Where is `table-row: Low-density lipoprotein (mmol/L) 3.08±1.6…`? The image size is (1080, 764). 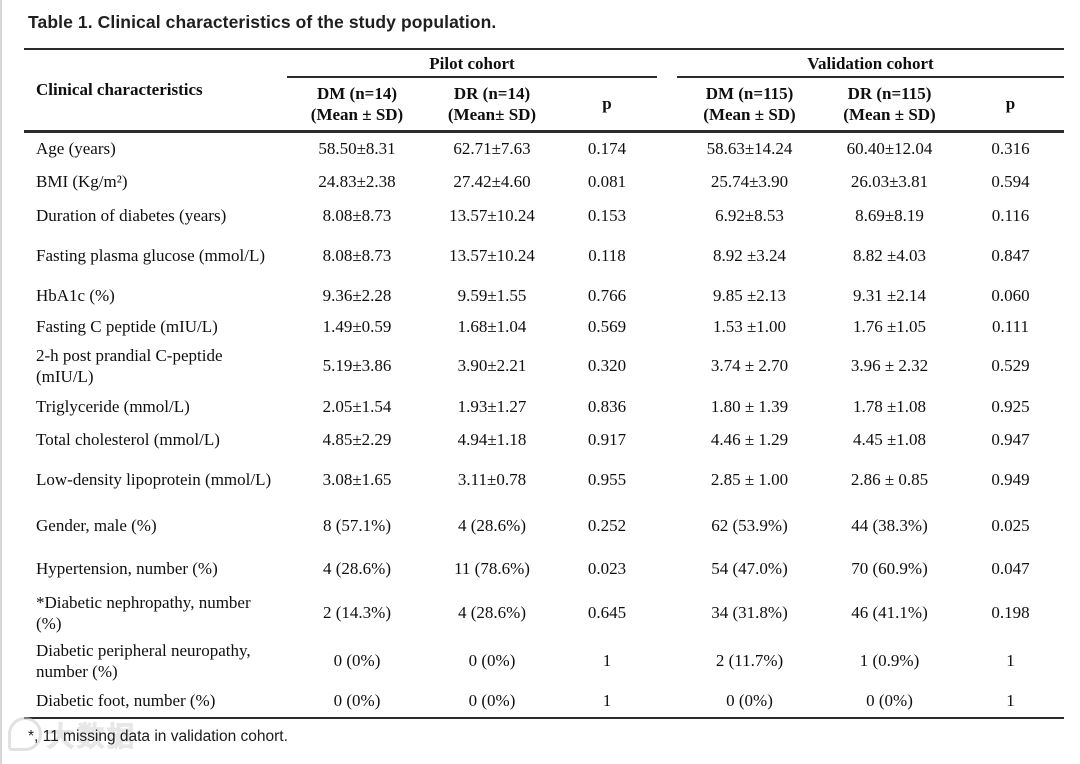
table-row: Low-density lipoprotein (mmol/L) 3.08±1.6… is located at coordinates (544, 480).